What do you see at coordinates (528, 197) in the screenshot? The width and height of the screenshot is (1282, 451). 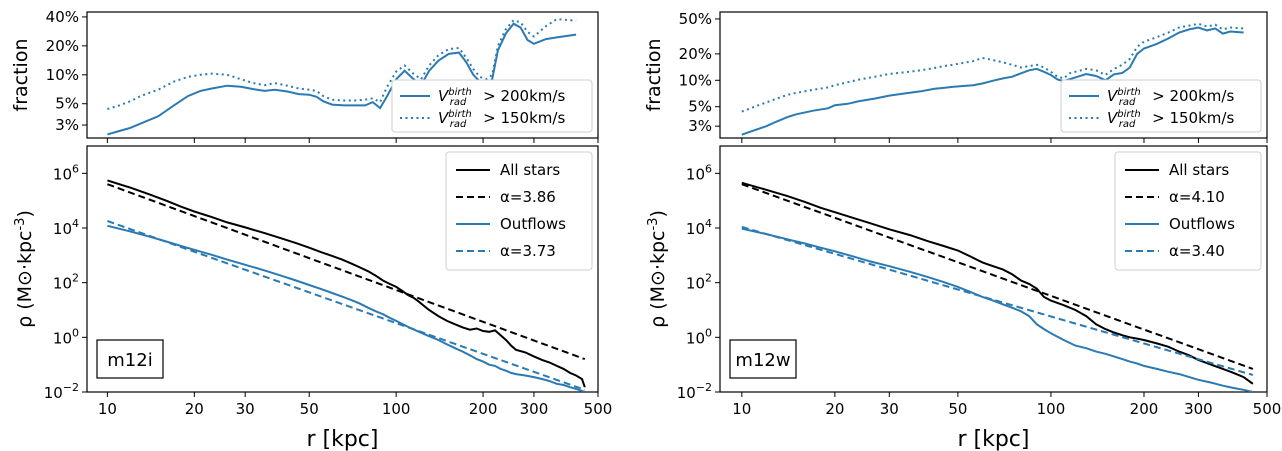 I see `bottom-legend-label-2: α=3.86` at bounding box center [528, 197].